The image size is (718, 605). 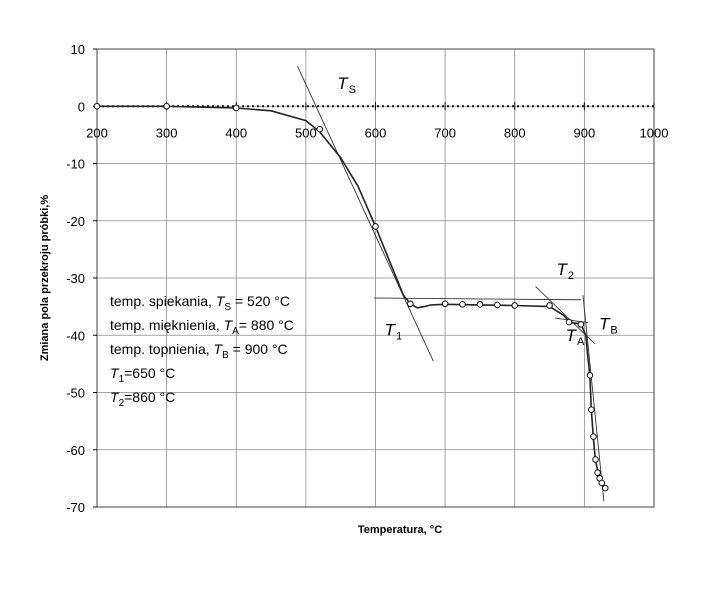 What do you see at coordinates (75, 393) in the screenshot?
I see `y-tick-label--50: -50` at bounding box center [75, 393].